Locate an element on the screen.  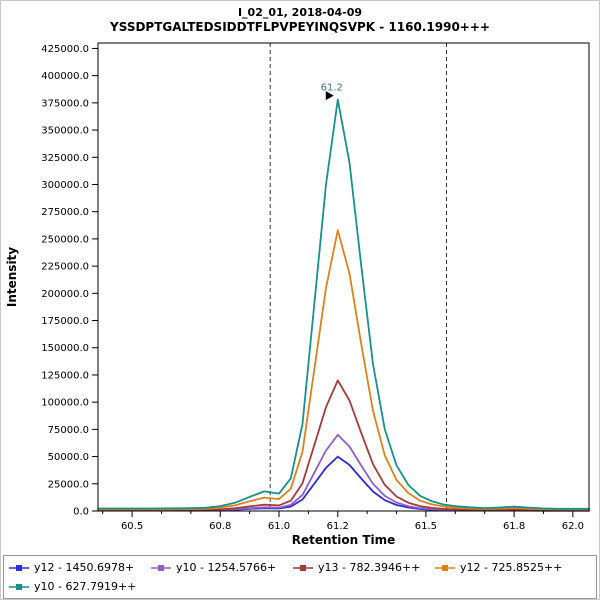
legend-item: y12 - 725.8525++ is located at coordinates (505, 567).